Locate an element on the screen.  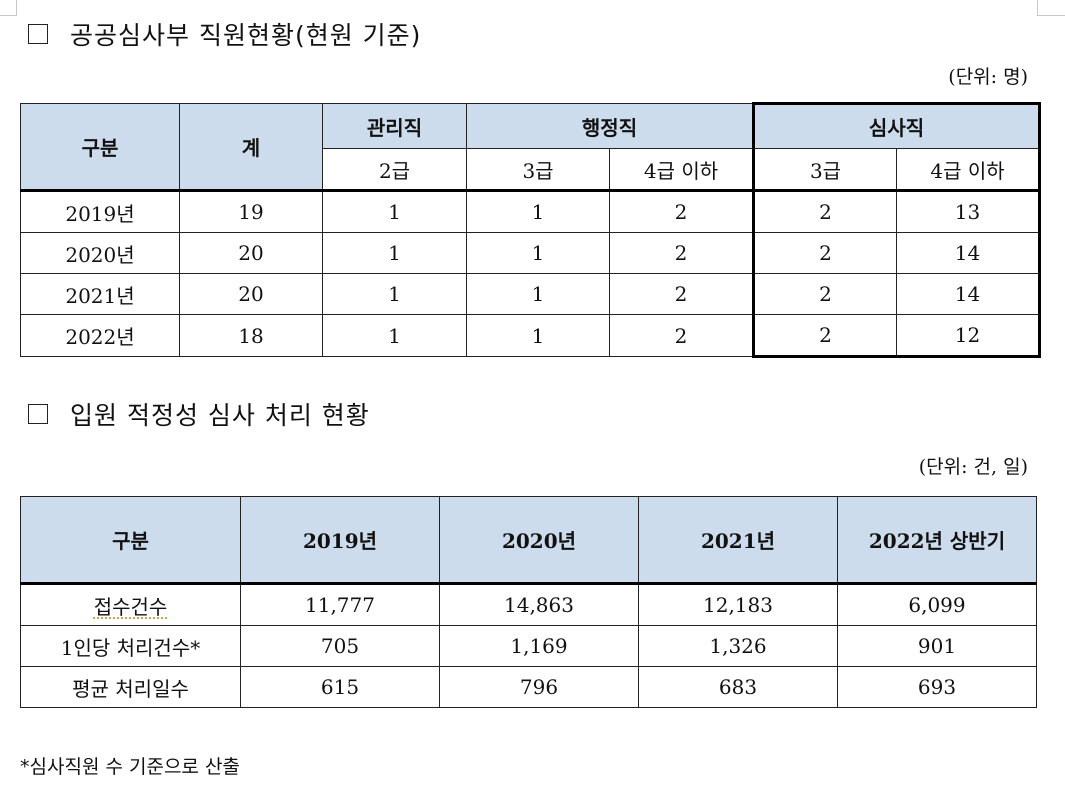
row-label-text: 접수건수 is located at coordinates (130, 606).